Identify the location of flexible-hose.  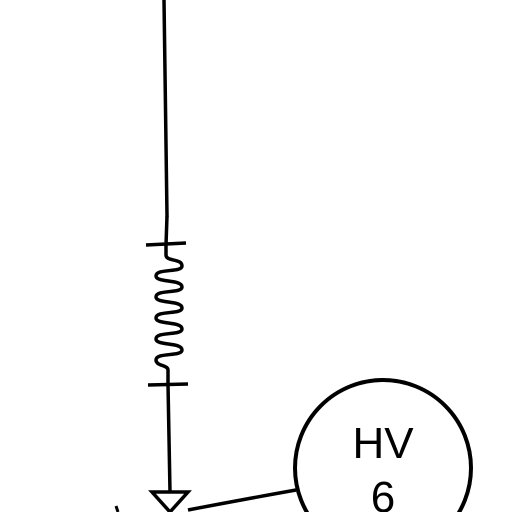
(169, 314).